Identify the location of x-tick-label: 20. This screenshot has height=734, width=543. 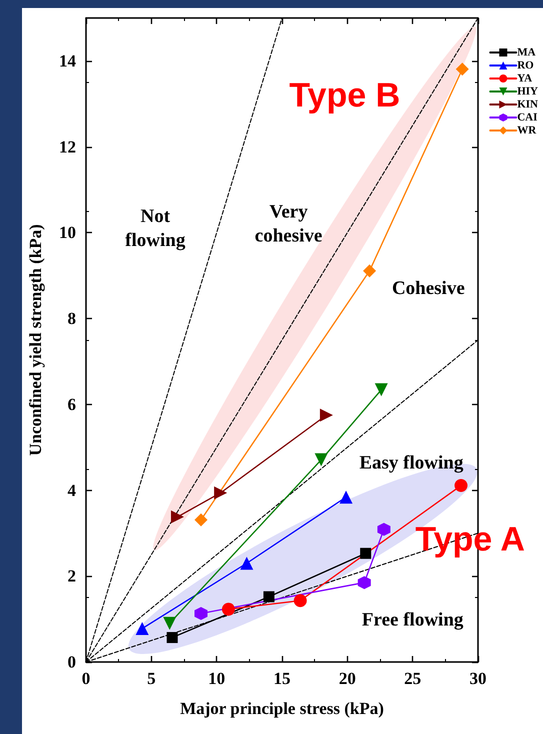
(347, 678).